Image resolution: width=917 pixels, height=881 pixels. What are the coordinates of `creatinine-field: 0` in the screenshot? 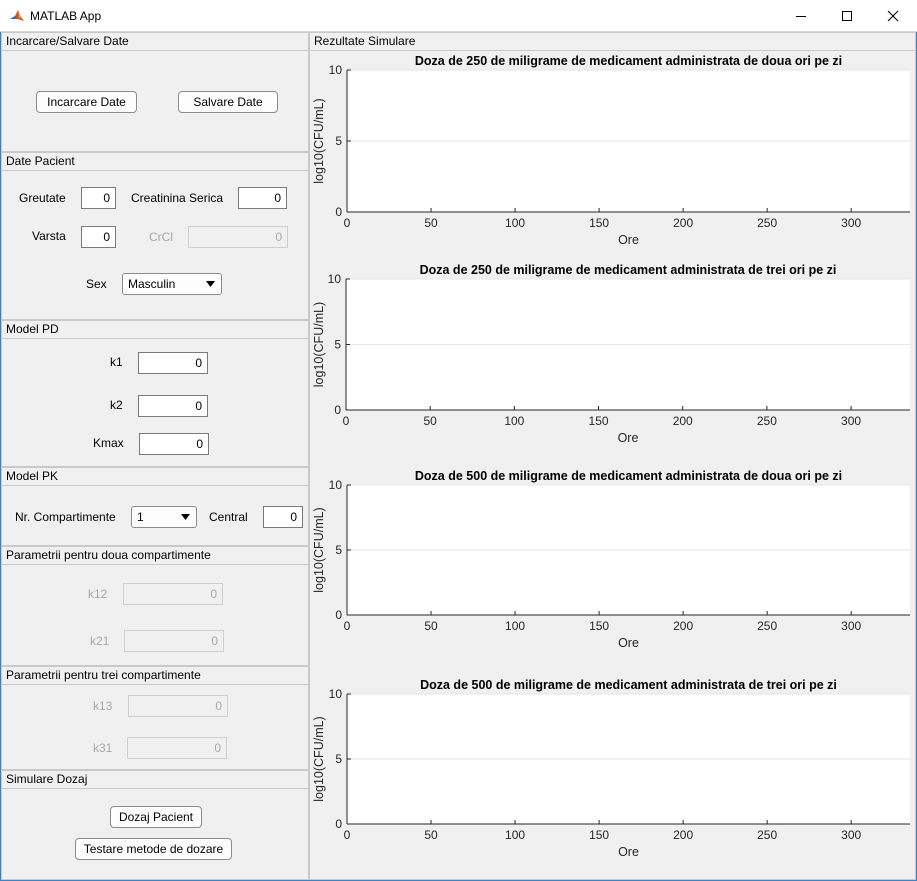 It's located at (262, 198).